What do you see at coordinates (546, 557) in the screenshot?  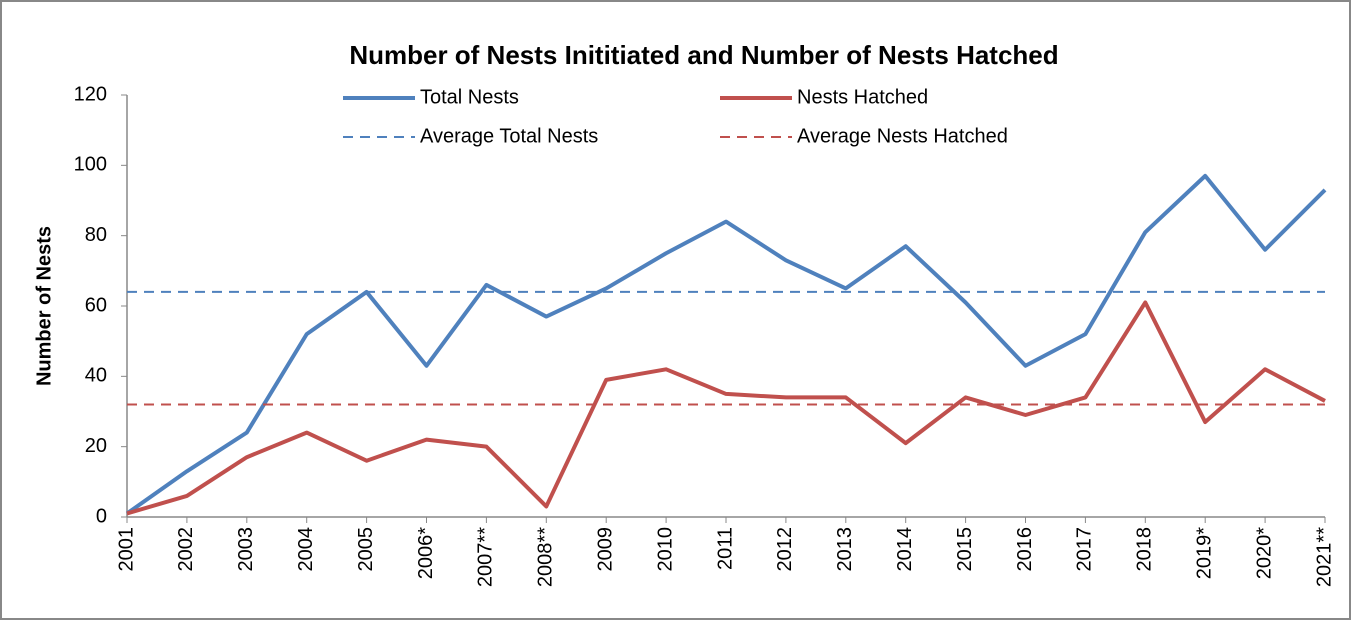 I see `x-tick-label: 2008**` at bounding box center [546, 557].